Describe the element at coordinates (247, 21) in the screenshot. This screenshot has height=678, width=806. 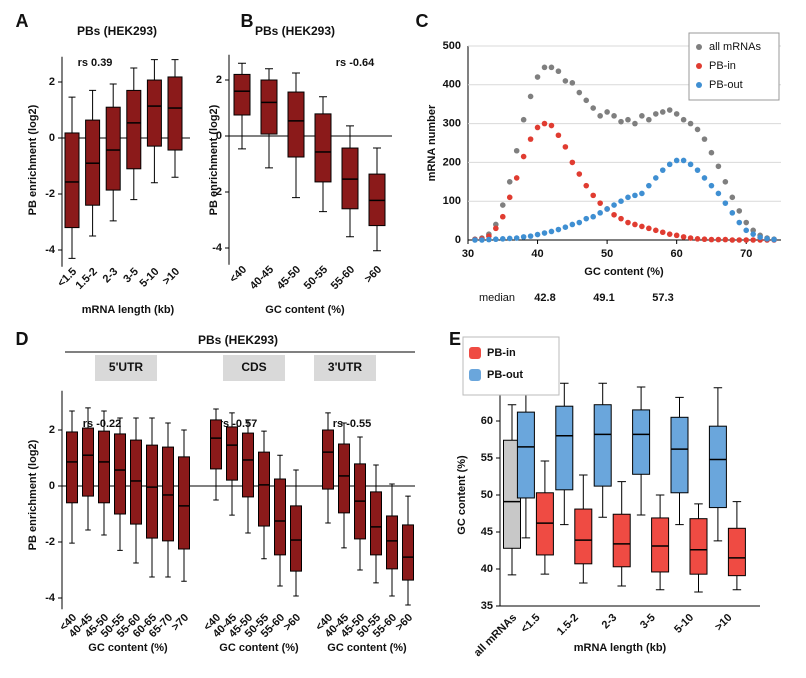
I see `panel-letter: B` at that location.